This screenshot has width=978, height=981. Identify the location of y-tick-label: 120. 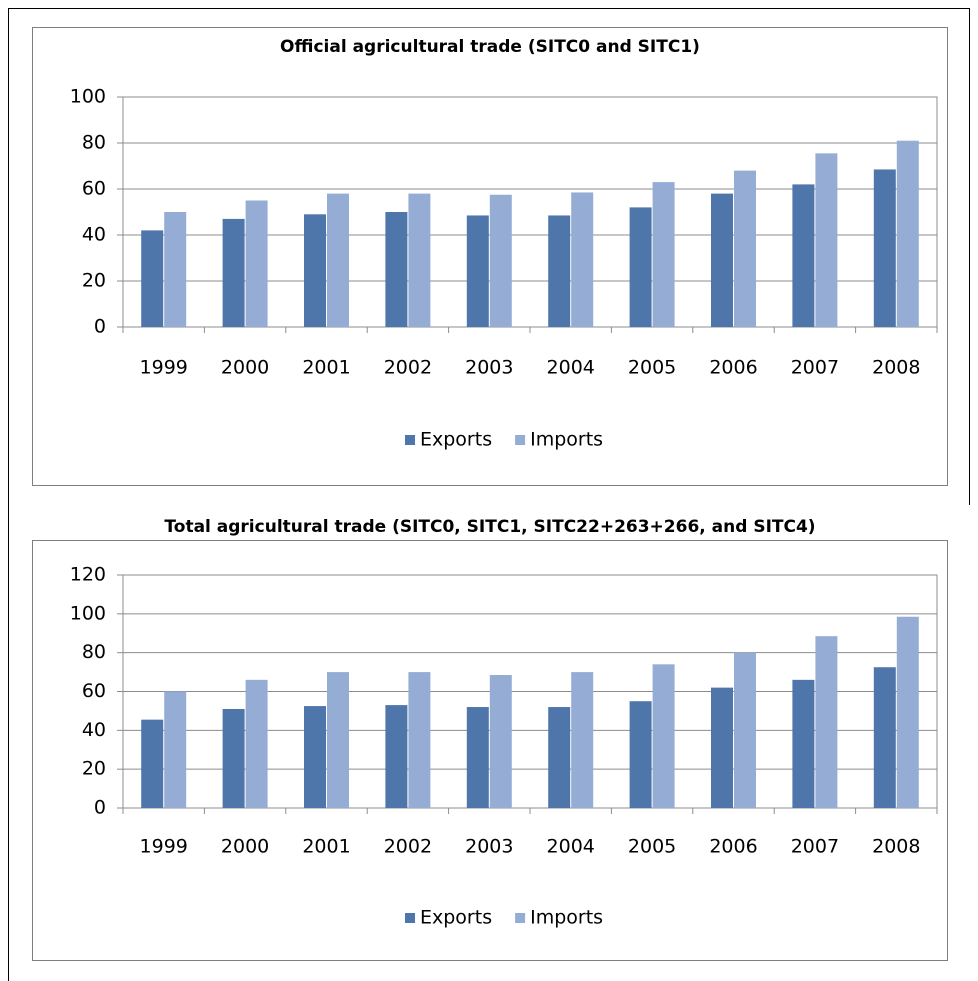
(88, 575).